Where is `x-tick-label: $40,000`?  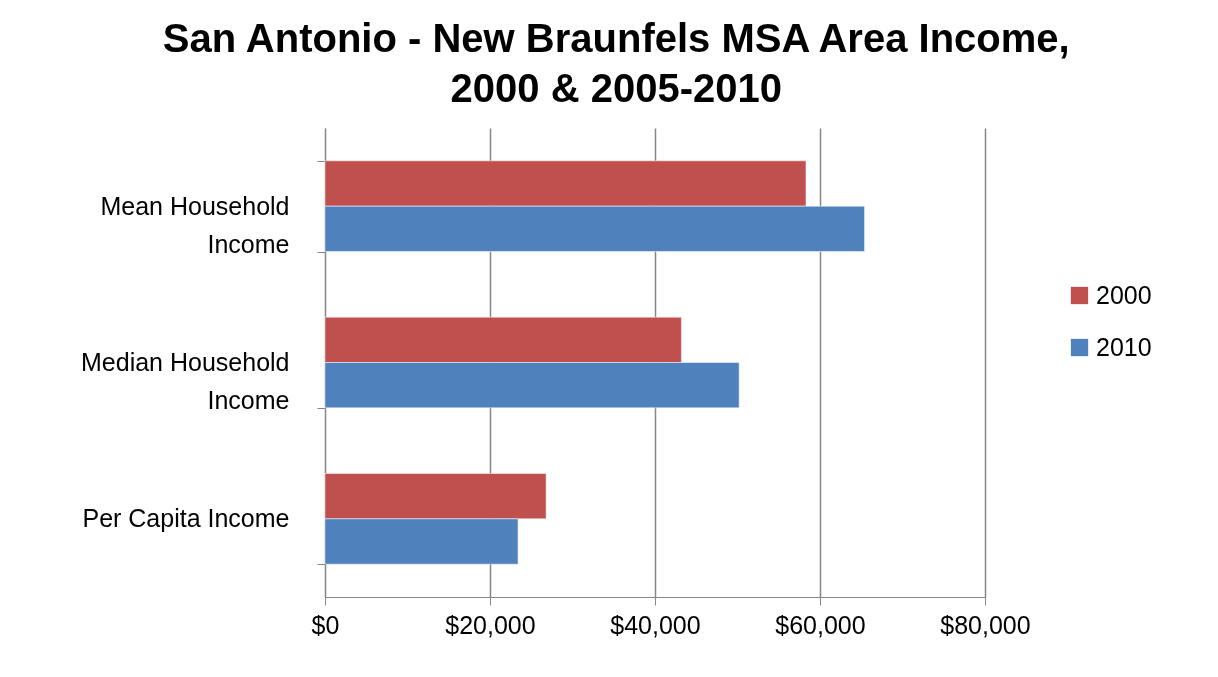
x-tick-label: $40,000 is located at coordinates (655, 624).